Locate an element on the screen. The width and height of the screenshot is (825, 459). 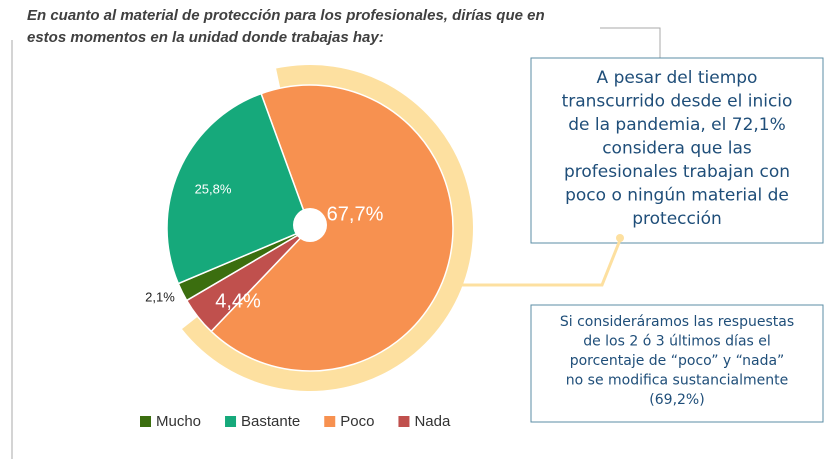
annotation-text: no se modifica sustancialmente is located at coordinates (677, 381).